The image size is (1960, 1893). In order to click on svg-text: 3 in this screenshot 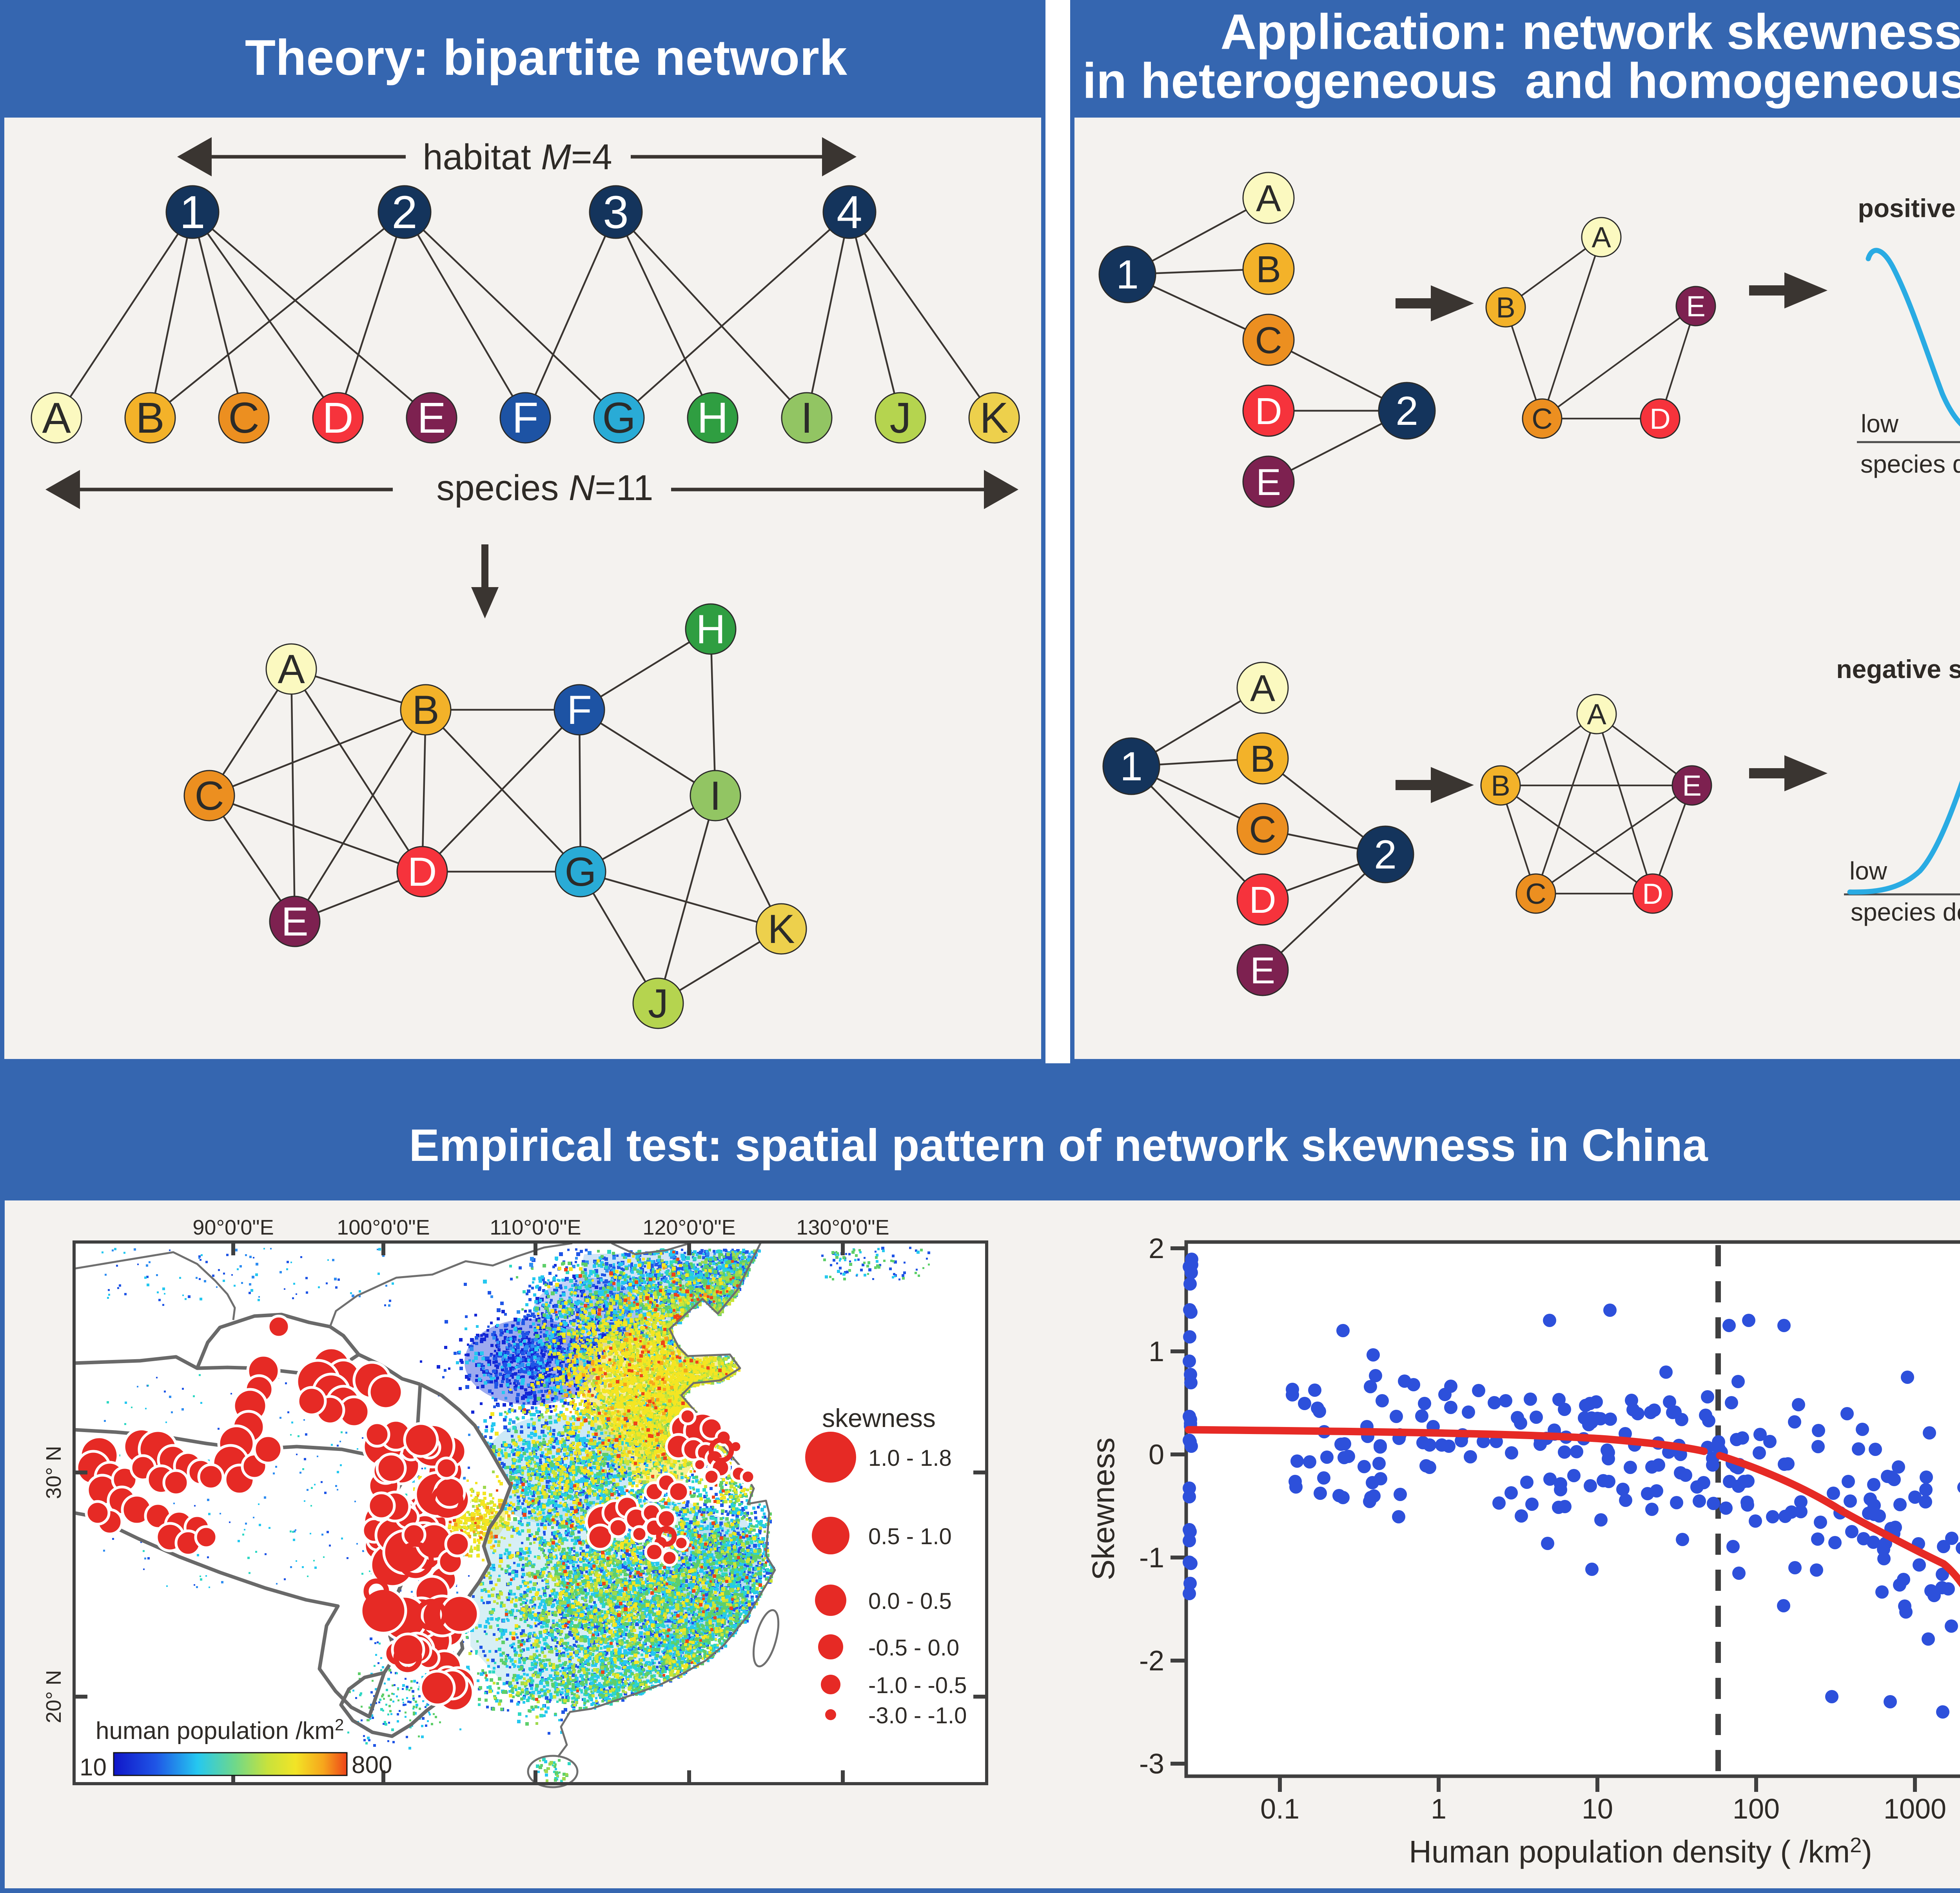, I will do `click(616, 212)`.